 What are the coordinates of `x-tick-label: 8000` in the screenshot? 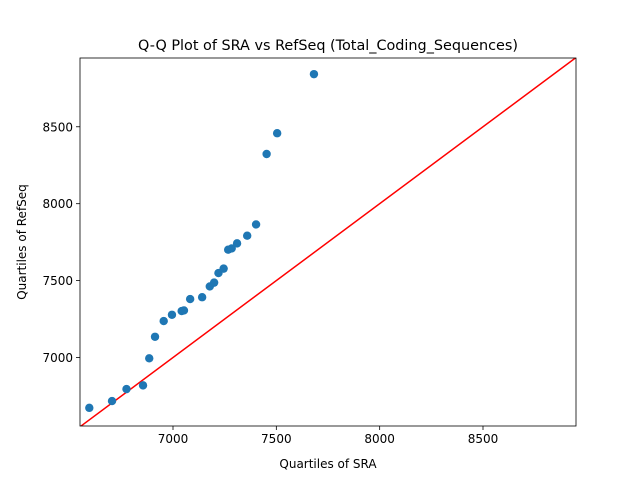 It's located at (379, 439).